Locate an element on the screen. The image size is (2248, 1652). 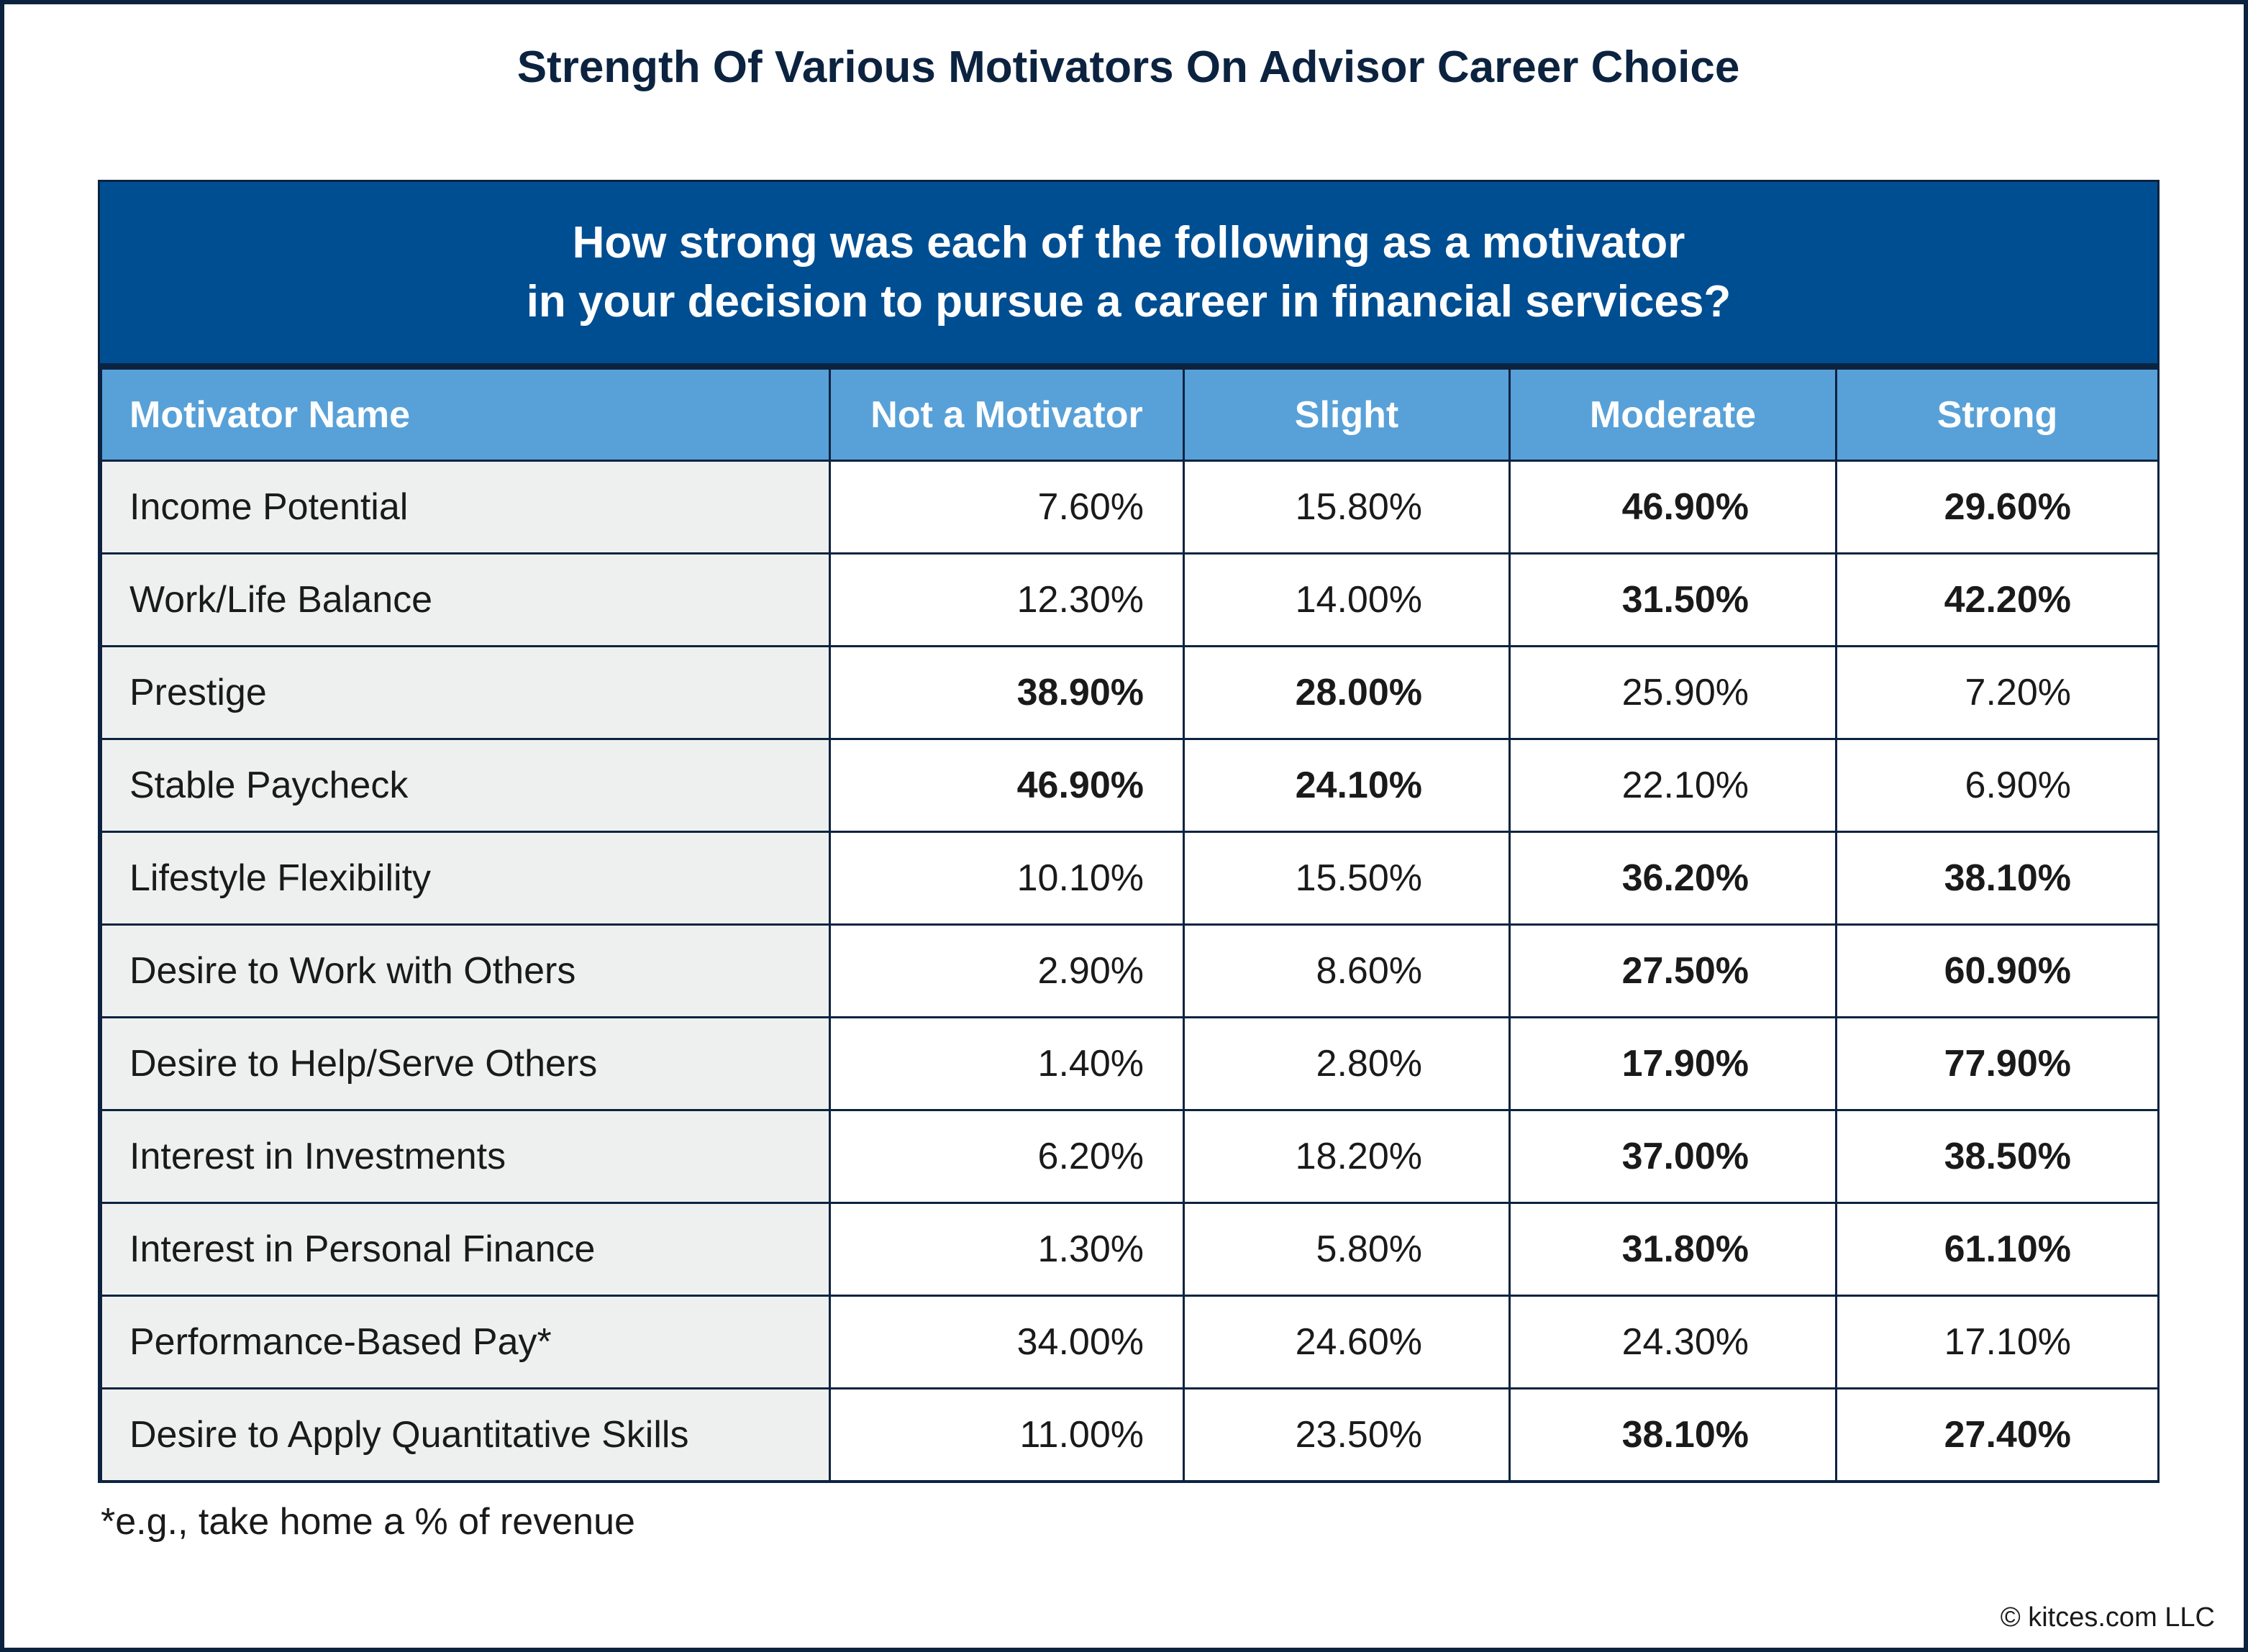
value-cell: 2.80% is located at coordinates (1347, 1063).